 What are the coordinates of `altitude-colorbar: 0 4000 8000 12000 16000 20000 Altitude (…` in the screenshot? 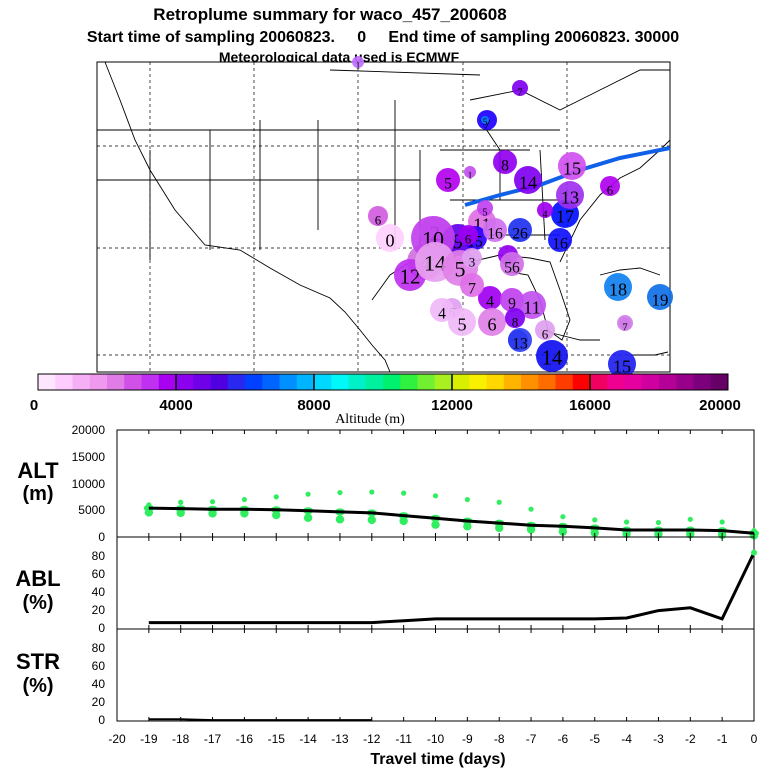 It's located at (385, 400).